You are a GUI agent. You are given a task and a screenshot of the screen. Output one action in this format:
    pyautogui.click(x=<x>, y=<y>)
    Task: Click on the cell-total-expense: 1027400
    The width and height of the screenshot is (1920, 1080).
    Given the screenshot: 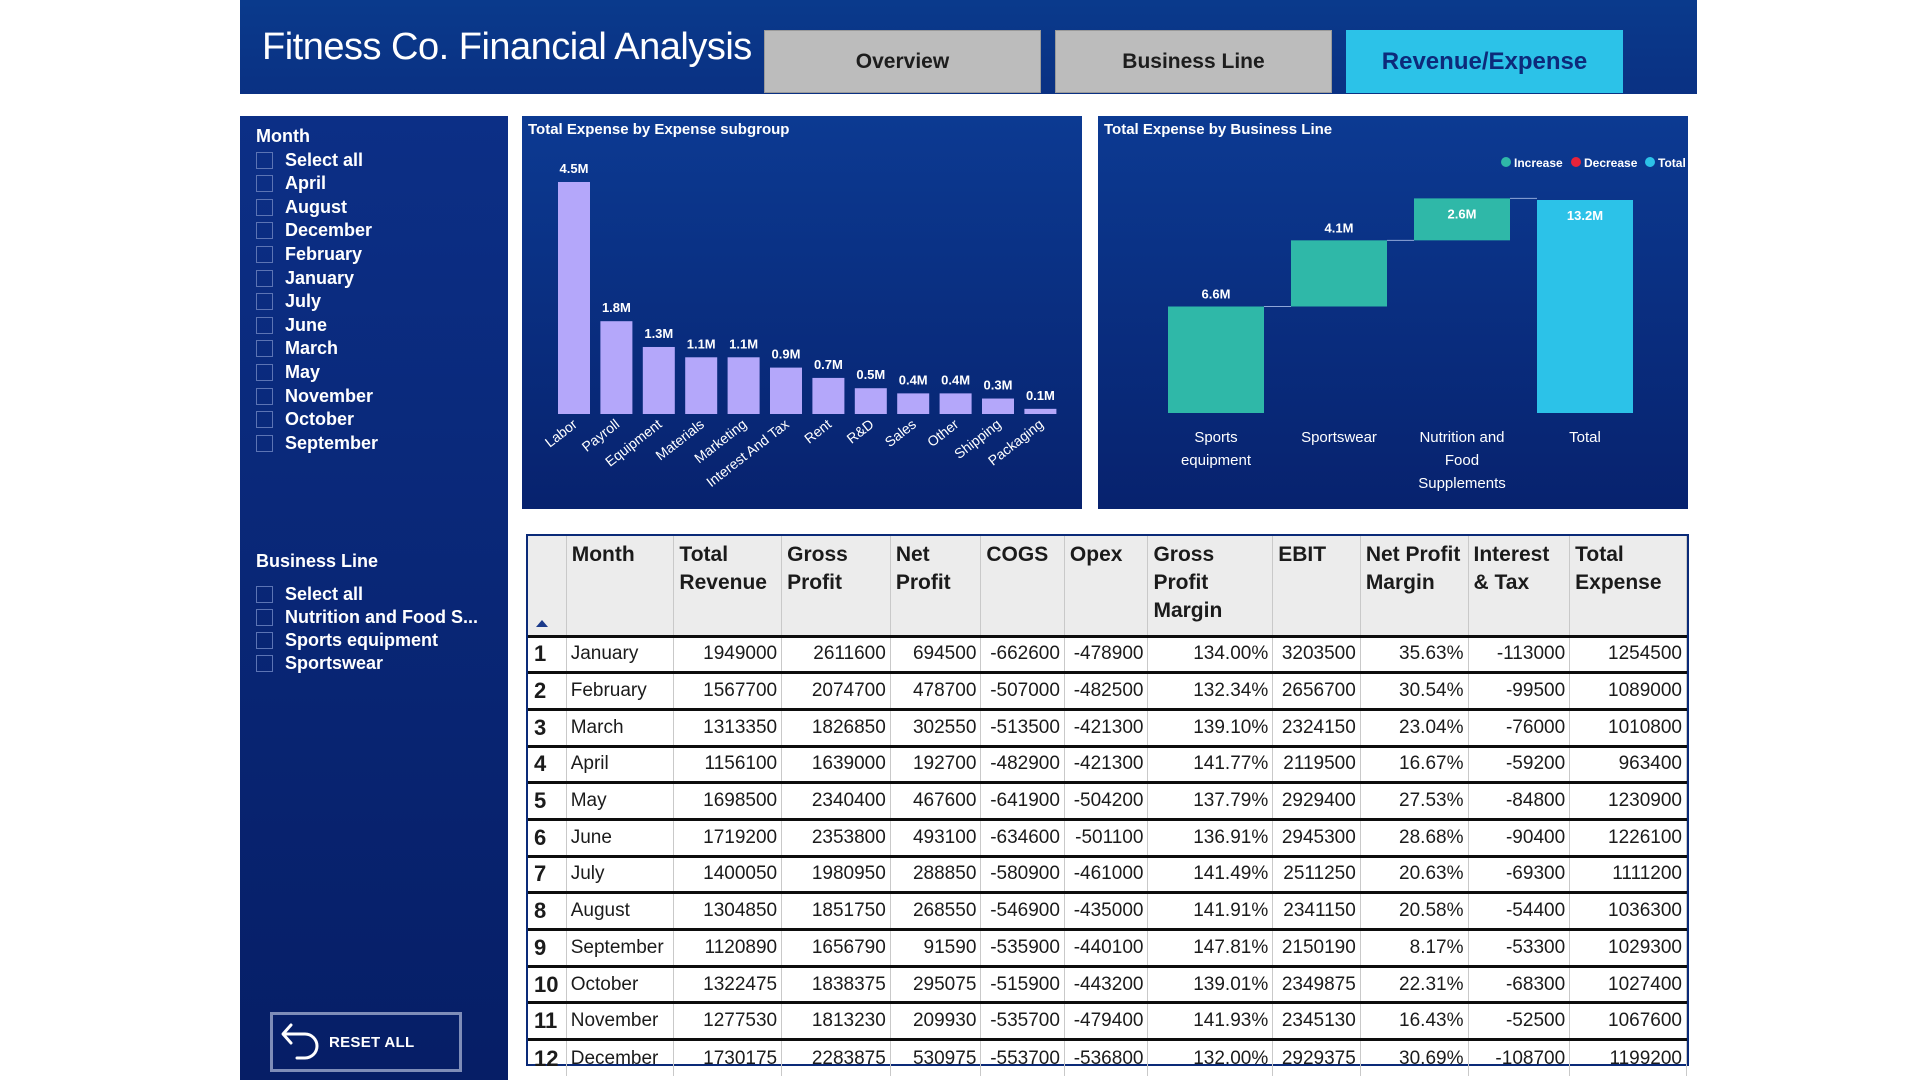 What is the action you would take?
    pyautogui.click(x=1628, y=983)
    